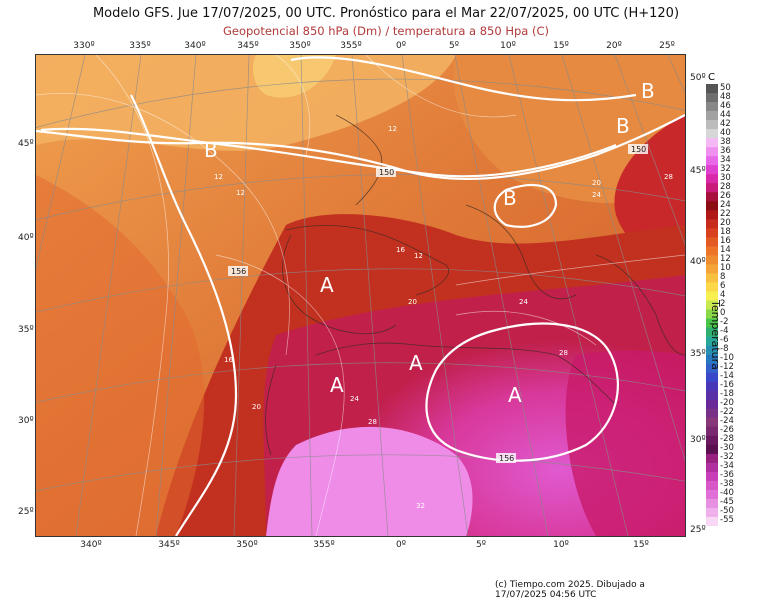  I want to click on colorbar-tick-label: -55, so click(727, 520).